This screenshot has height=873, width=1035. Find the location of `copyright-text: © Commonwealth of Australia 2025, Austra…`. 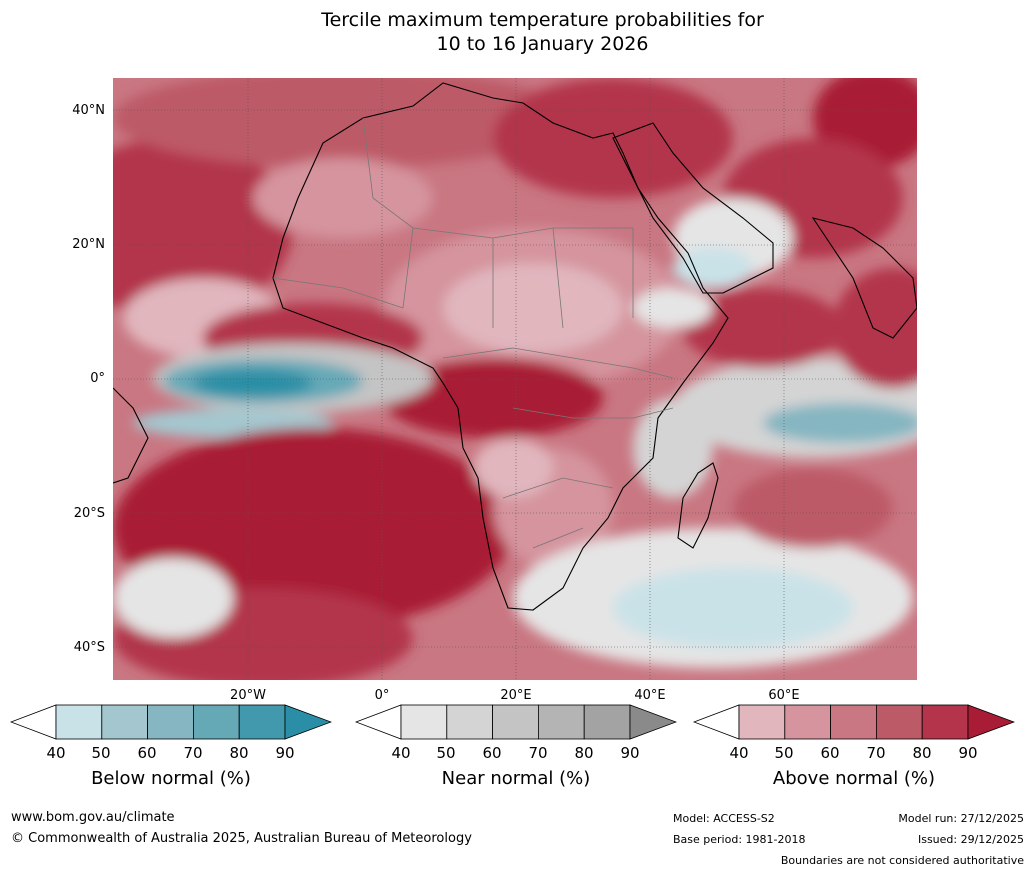

copyright-text: © Commonwealth of Australia 2025, Austra… is located at coordinates (241, 838).